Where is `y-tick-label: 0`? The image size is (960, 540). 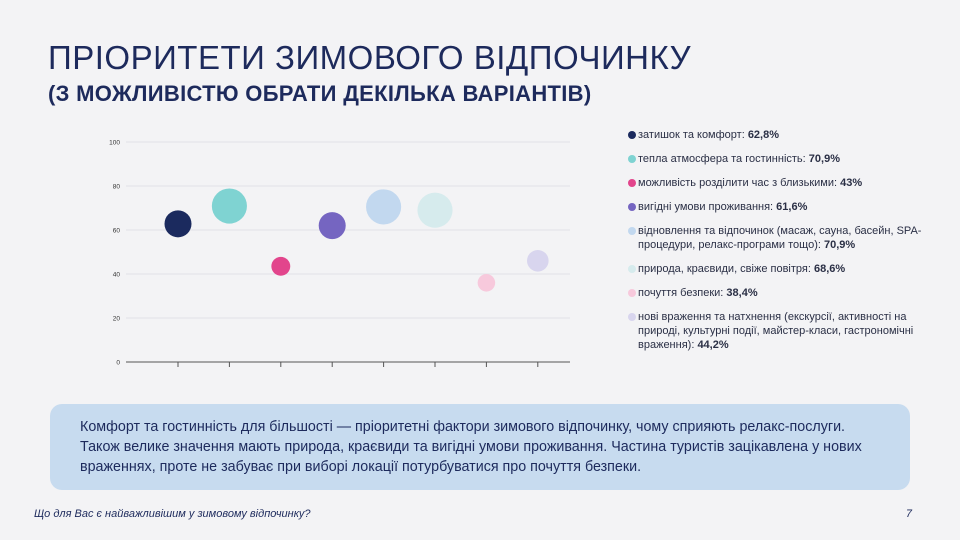 y-tick-label: 0 is located at coordinates (118, 363).